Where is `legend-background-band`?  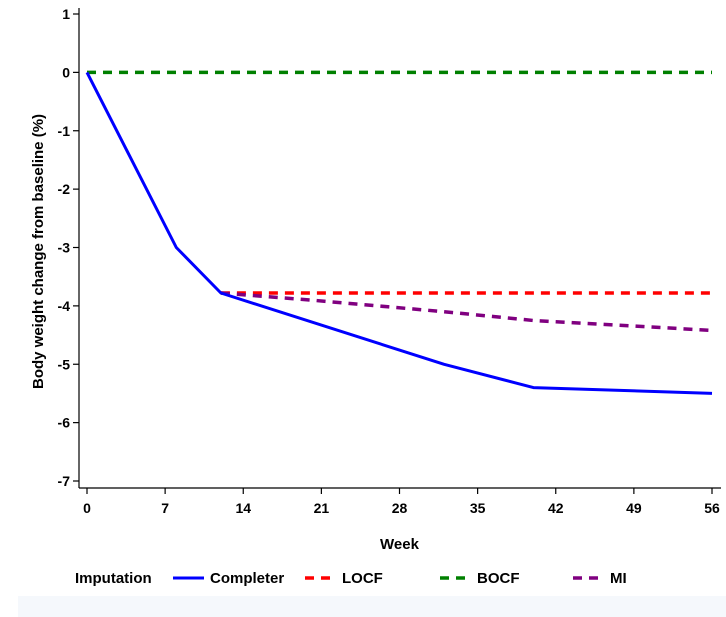 legend-background-band is located at coordinates (372, 606).